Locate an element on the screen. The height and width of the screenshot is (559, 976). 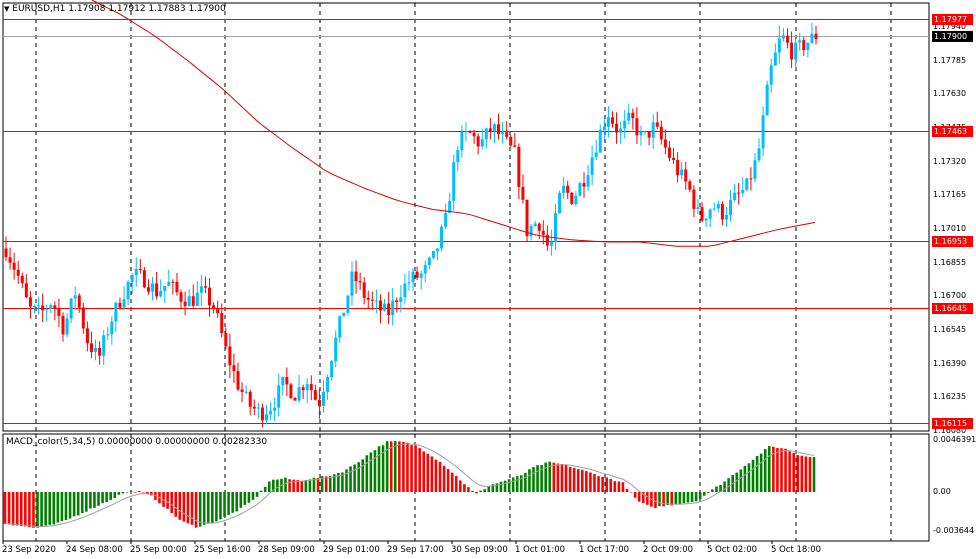
time-tick-label: 2 Oct 09:00 is located at coordinates (668, 550).